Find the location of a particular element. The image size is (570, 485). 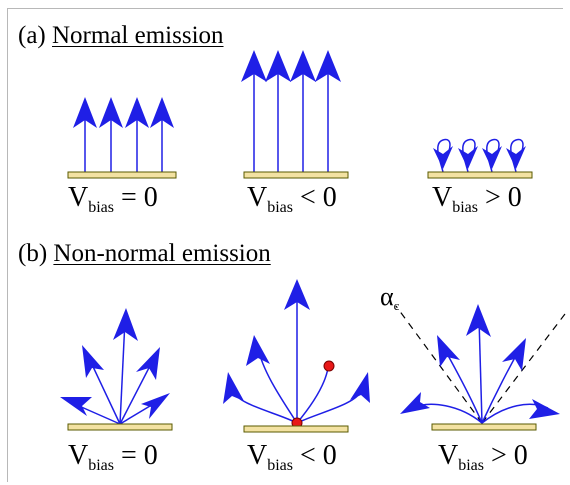

critical-angle-line-right is located at coordinates (525, 366).